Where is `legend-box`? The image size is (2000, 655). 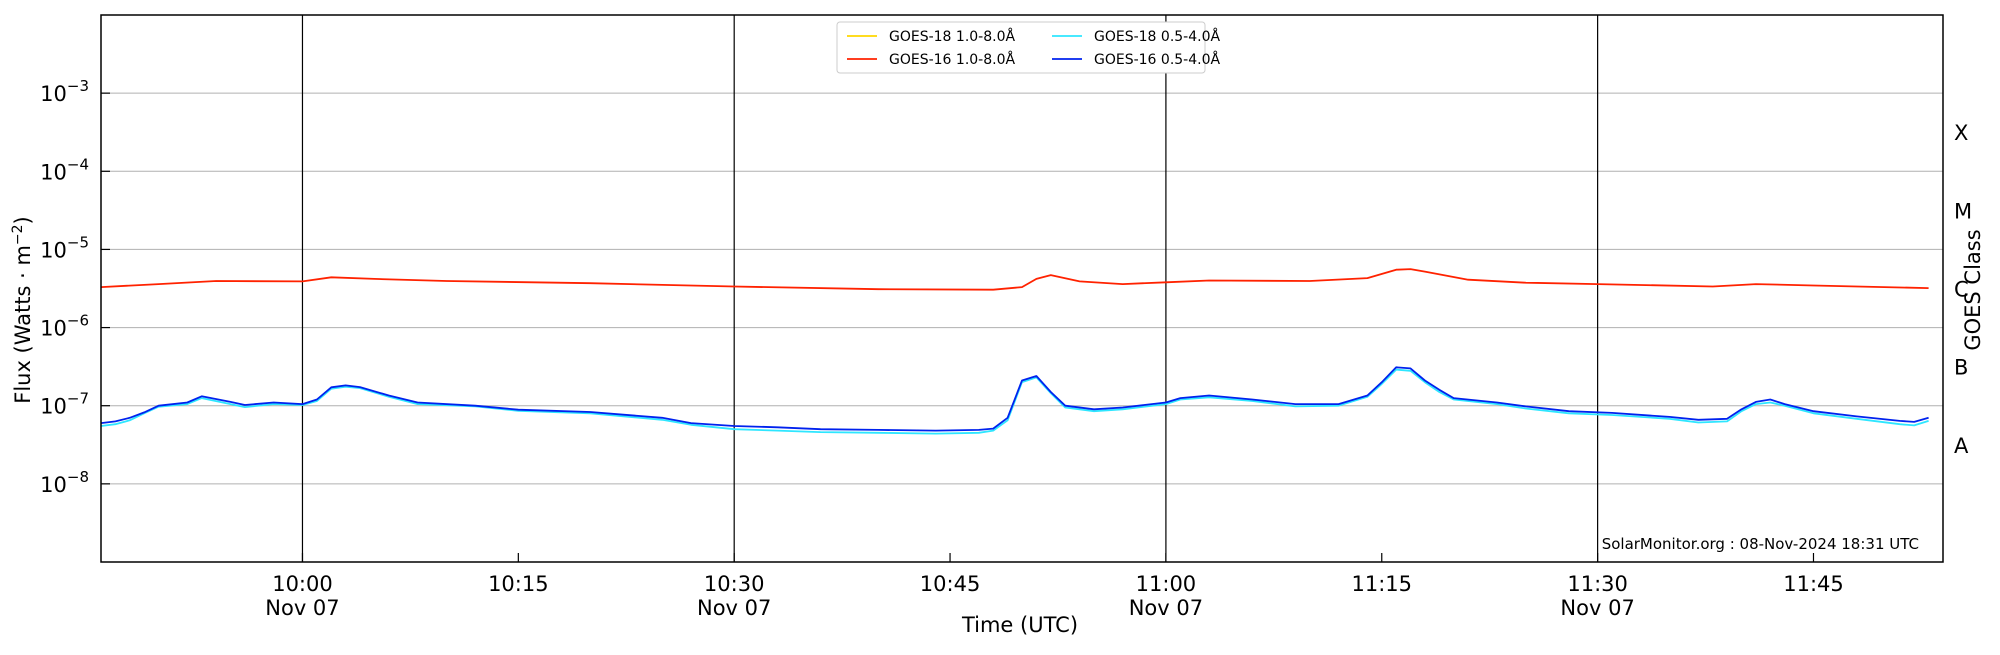
legend-box is located at coordinates (1021, 47).